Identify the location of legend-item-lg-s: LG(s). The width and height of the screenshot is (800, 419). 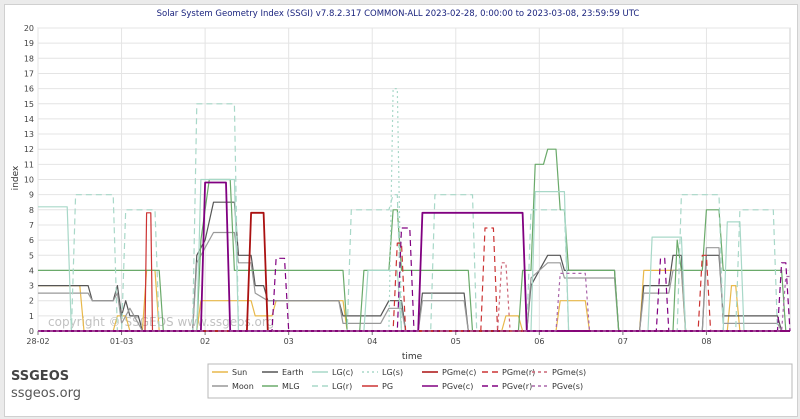
(382, 372).